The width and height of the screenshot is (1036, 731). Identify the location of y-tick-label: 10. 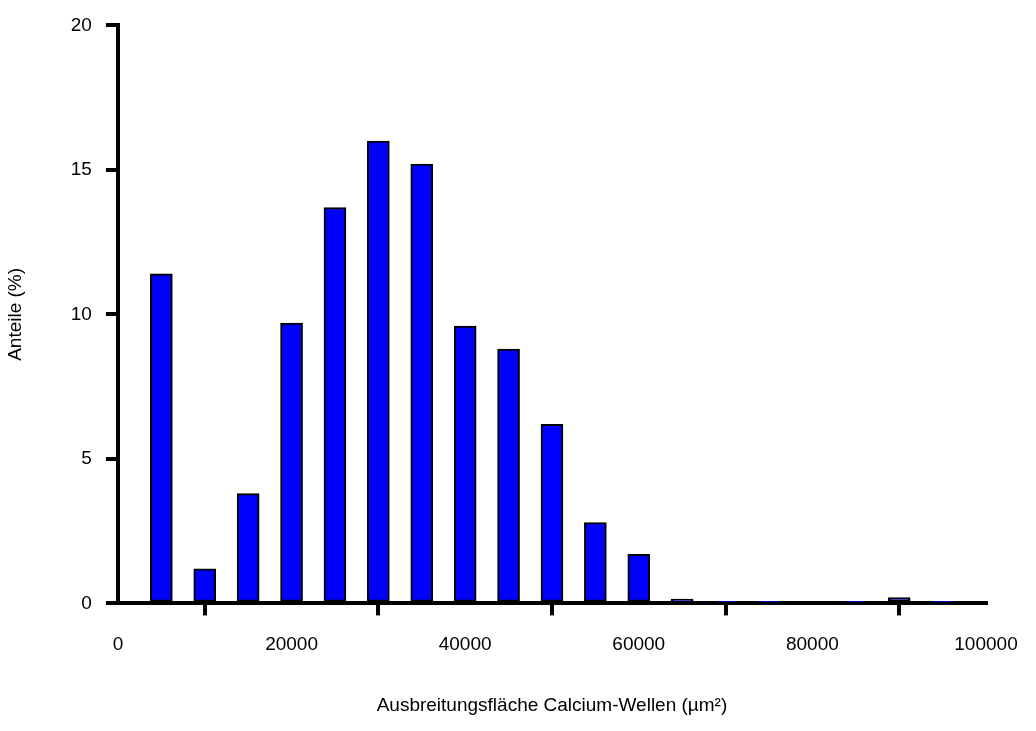
(81, 313).